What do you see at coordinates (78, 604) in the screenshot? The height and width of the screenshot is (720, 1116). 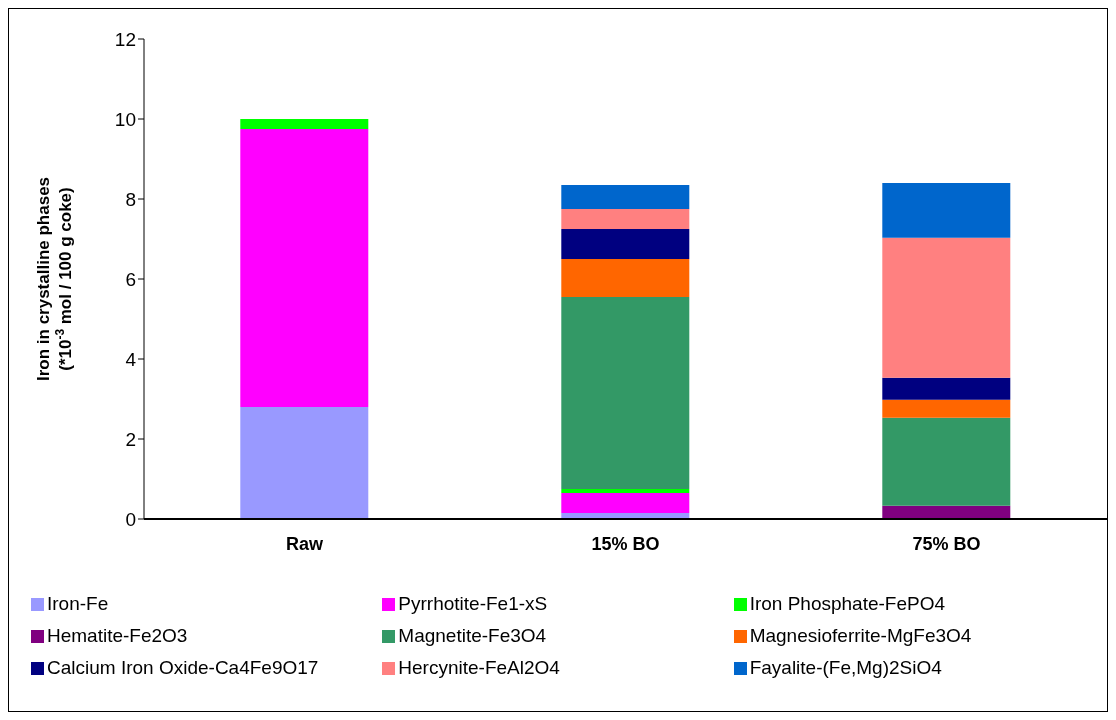 I see `legend-label: Iron-Fe` at bounding box center [78, 604].